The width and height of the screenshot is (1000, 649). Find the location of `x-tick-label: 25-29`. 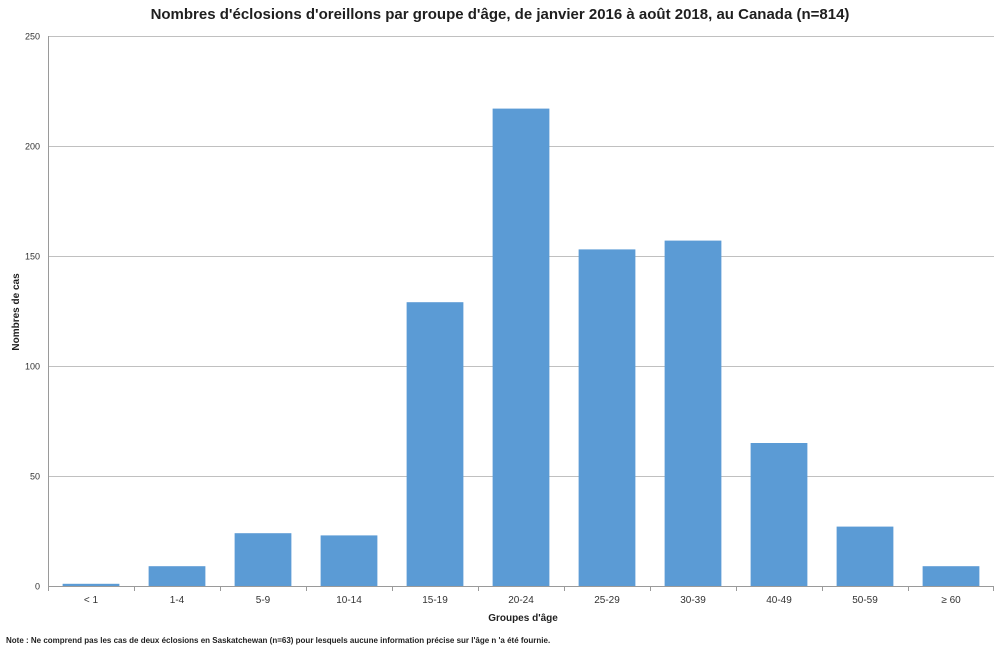

x-tick-label: 25-29 is located at coordinates (607, 600).